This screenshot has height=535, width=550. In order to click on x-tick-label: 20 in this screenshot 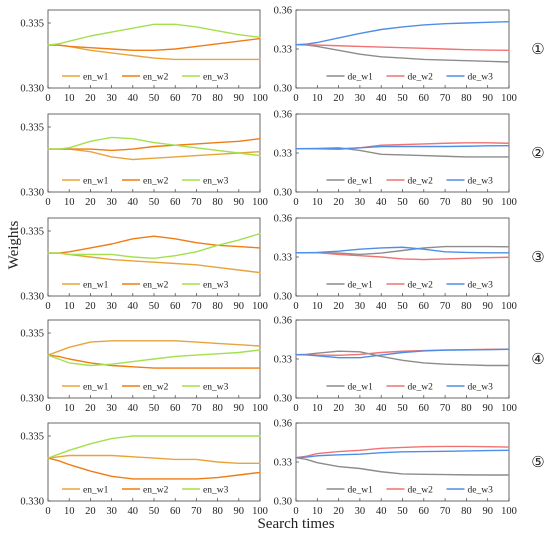, I will do `click(338, 306)`.